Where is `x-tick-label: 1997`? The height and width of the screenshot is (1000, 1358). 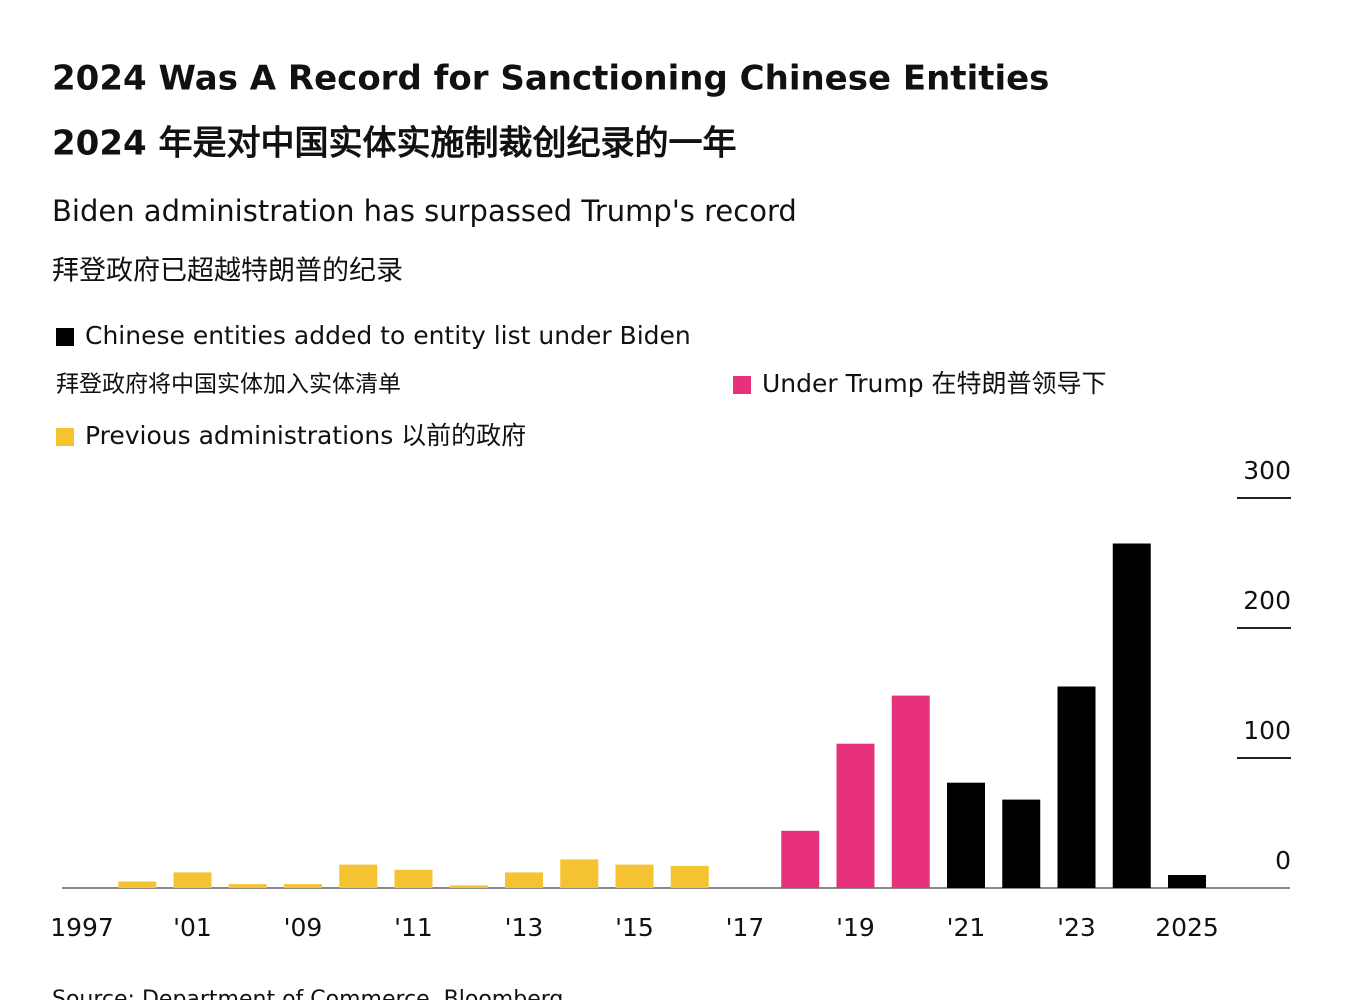
x-tick-label: 1997 is located at coordinates (82, 927).